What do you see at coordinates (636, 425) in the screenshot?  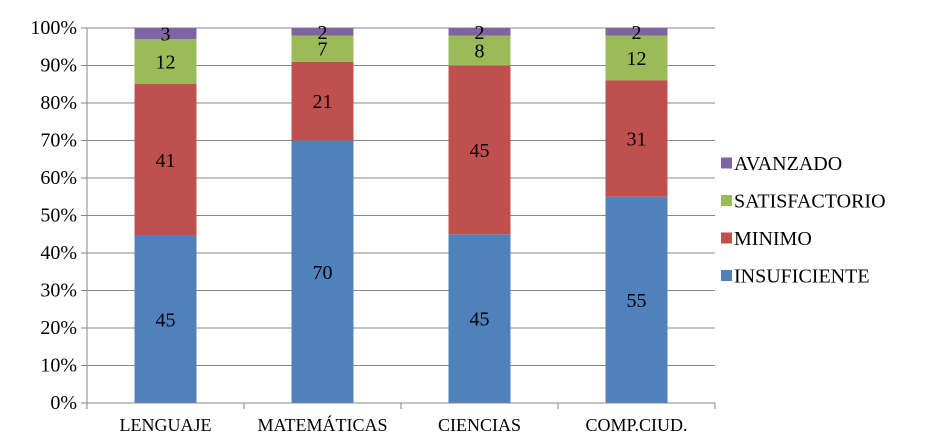 I see `x-category-label: COMP.CIUD.` at bounding box center [636, 425].